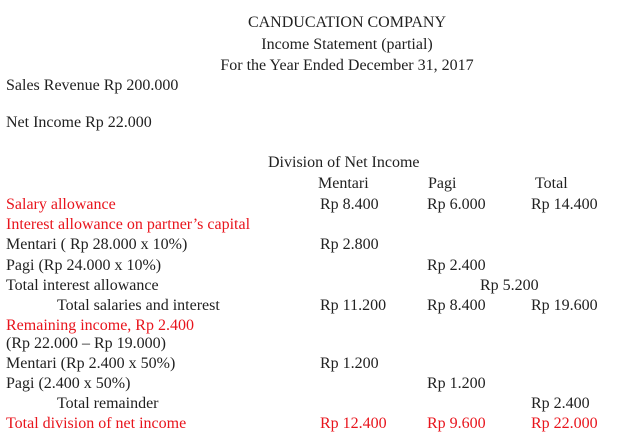 This screenshot has height=446, width=630. I want to click on cell-pagi: Rp 9.600, so click(456, 423).